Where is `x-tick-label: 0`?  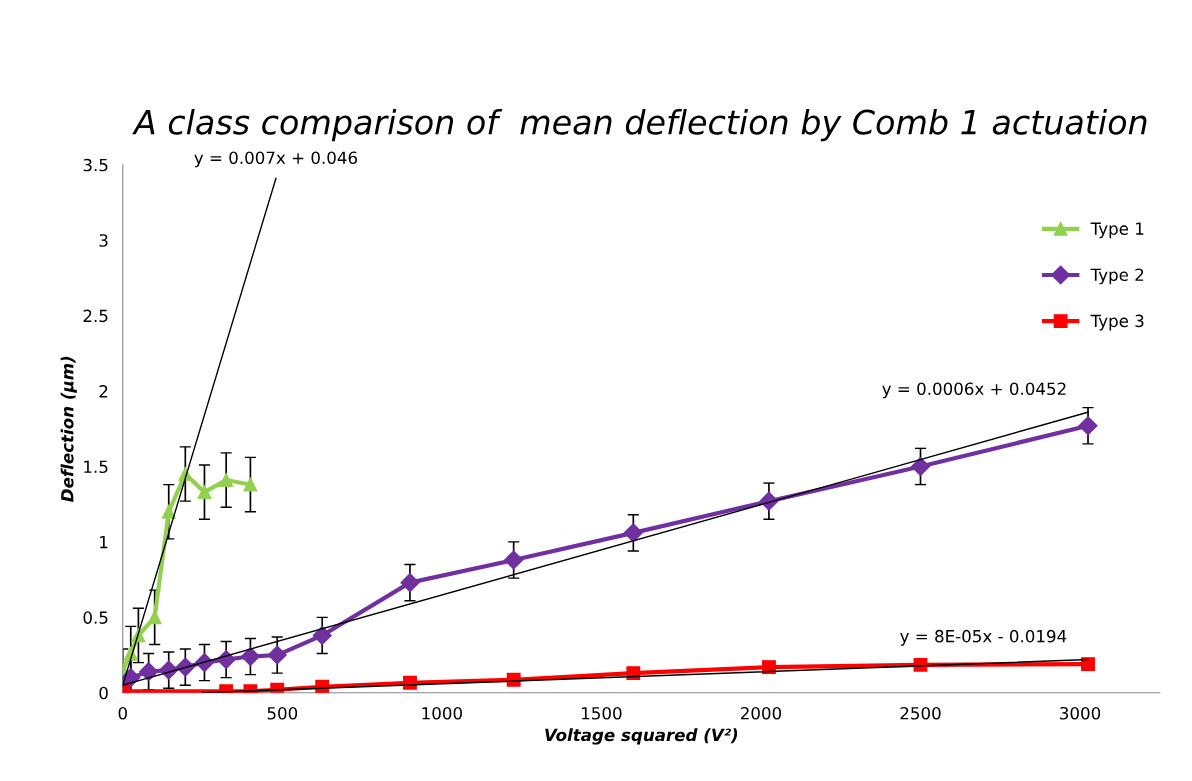 x-tick-label: 0 is located at coordinates (122, 713).